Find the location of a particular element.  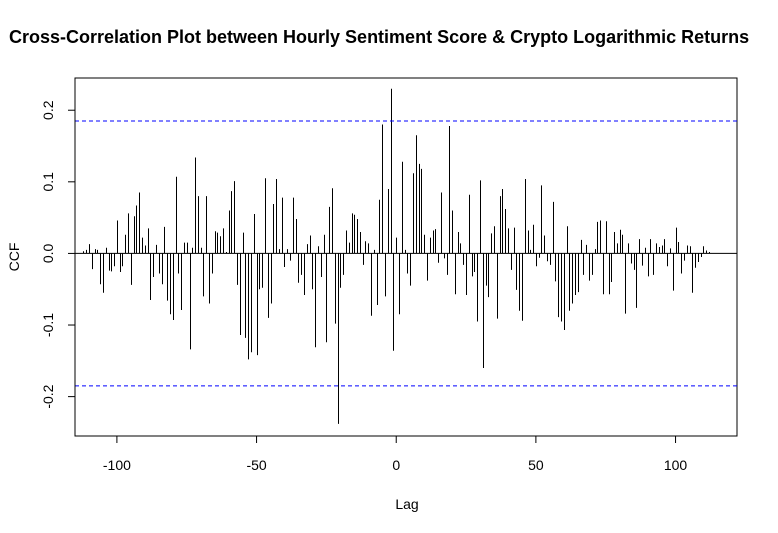

x-tick-label: -100 is located at coordinates (117, 465).